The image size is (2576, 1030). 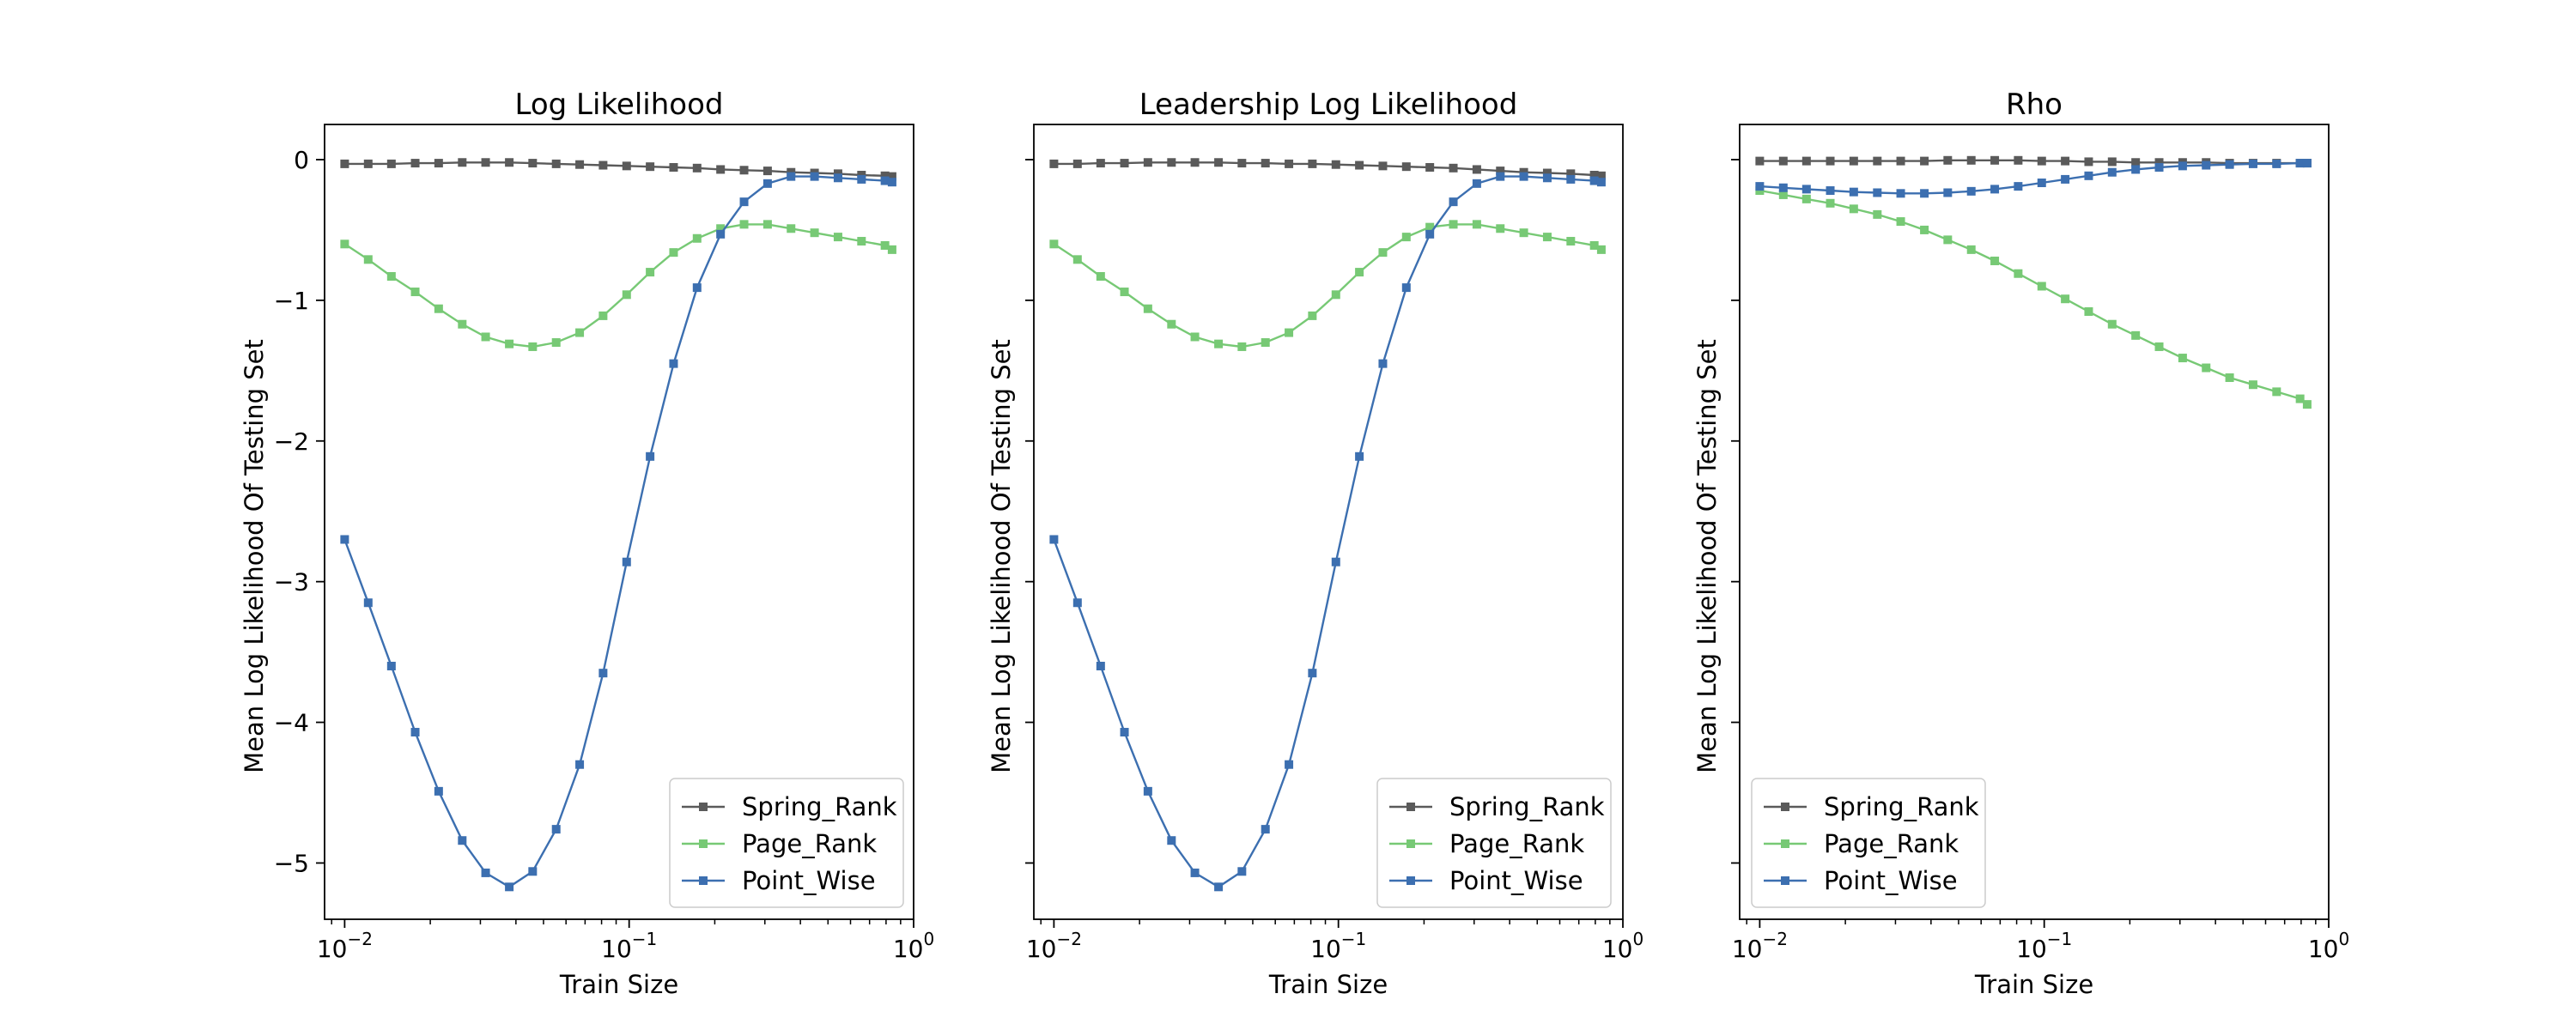 What do you see at coordinates (291, 723) in the screenshot?
I see `y-tick-label: −4` at bounding box center [291, 723].